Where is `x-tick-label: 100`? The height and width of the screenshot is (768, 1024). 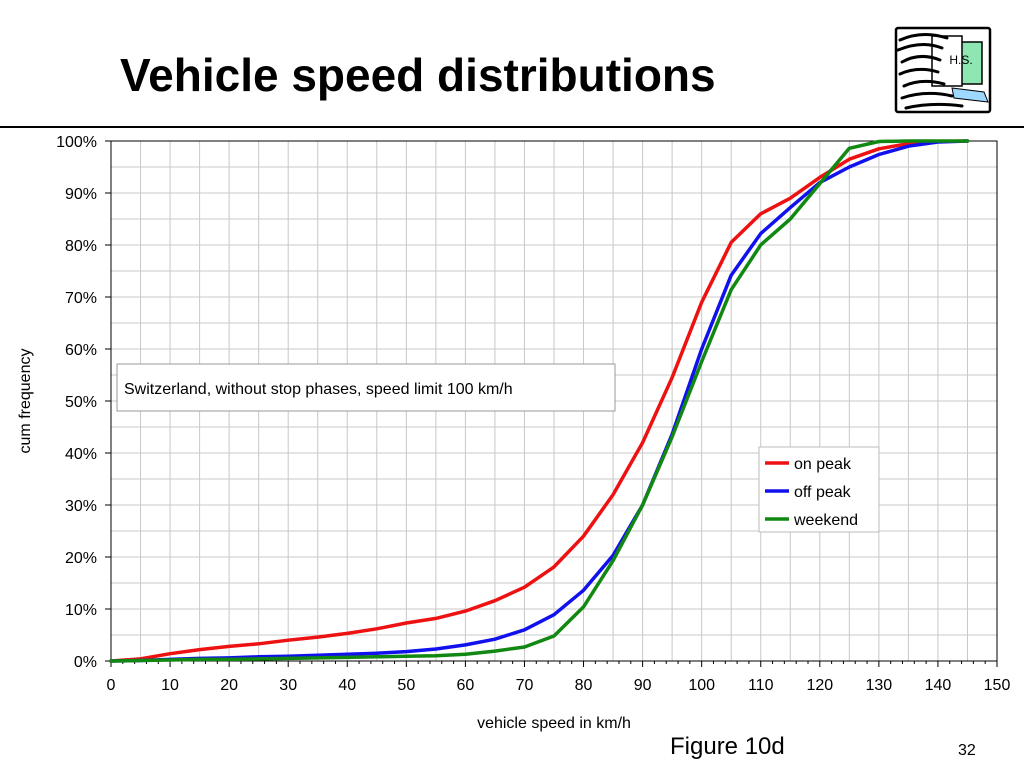
x-tick-label: 100 is located at coordinates (701, 685).